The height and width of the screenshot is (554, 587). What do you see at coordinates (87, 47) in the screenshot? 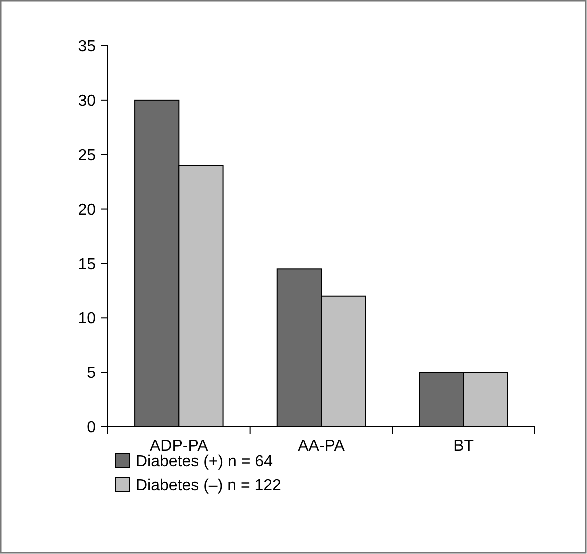
I see `y-tick-label: 35` at bounding box center [87, 47].